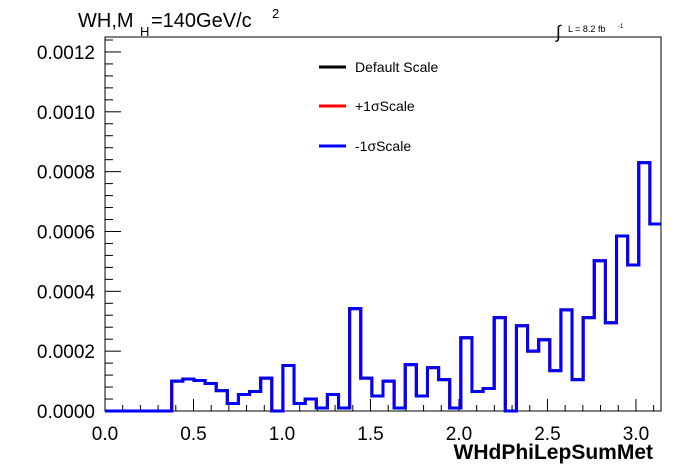  I want to click on y-tick-label: 0.0010, so click(66, 113).